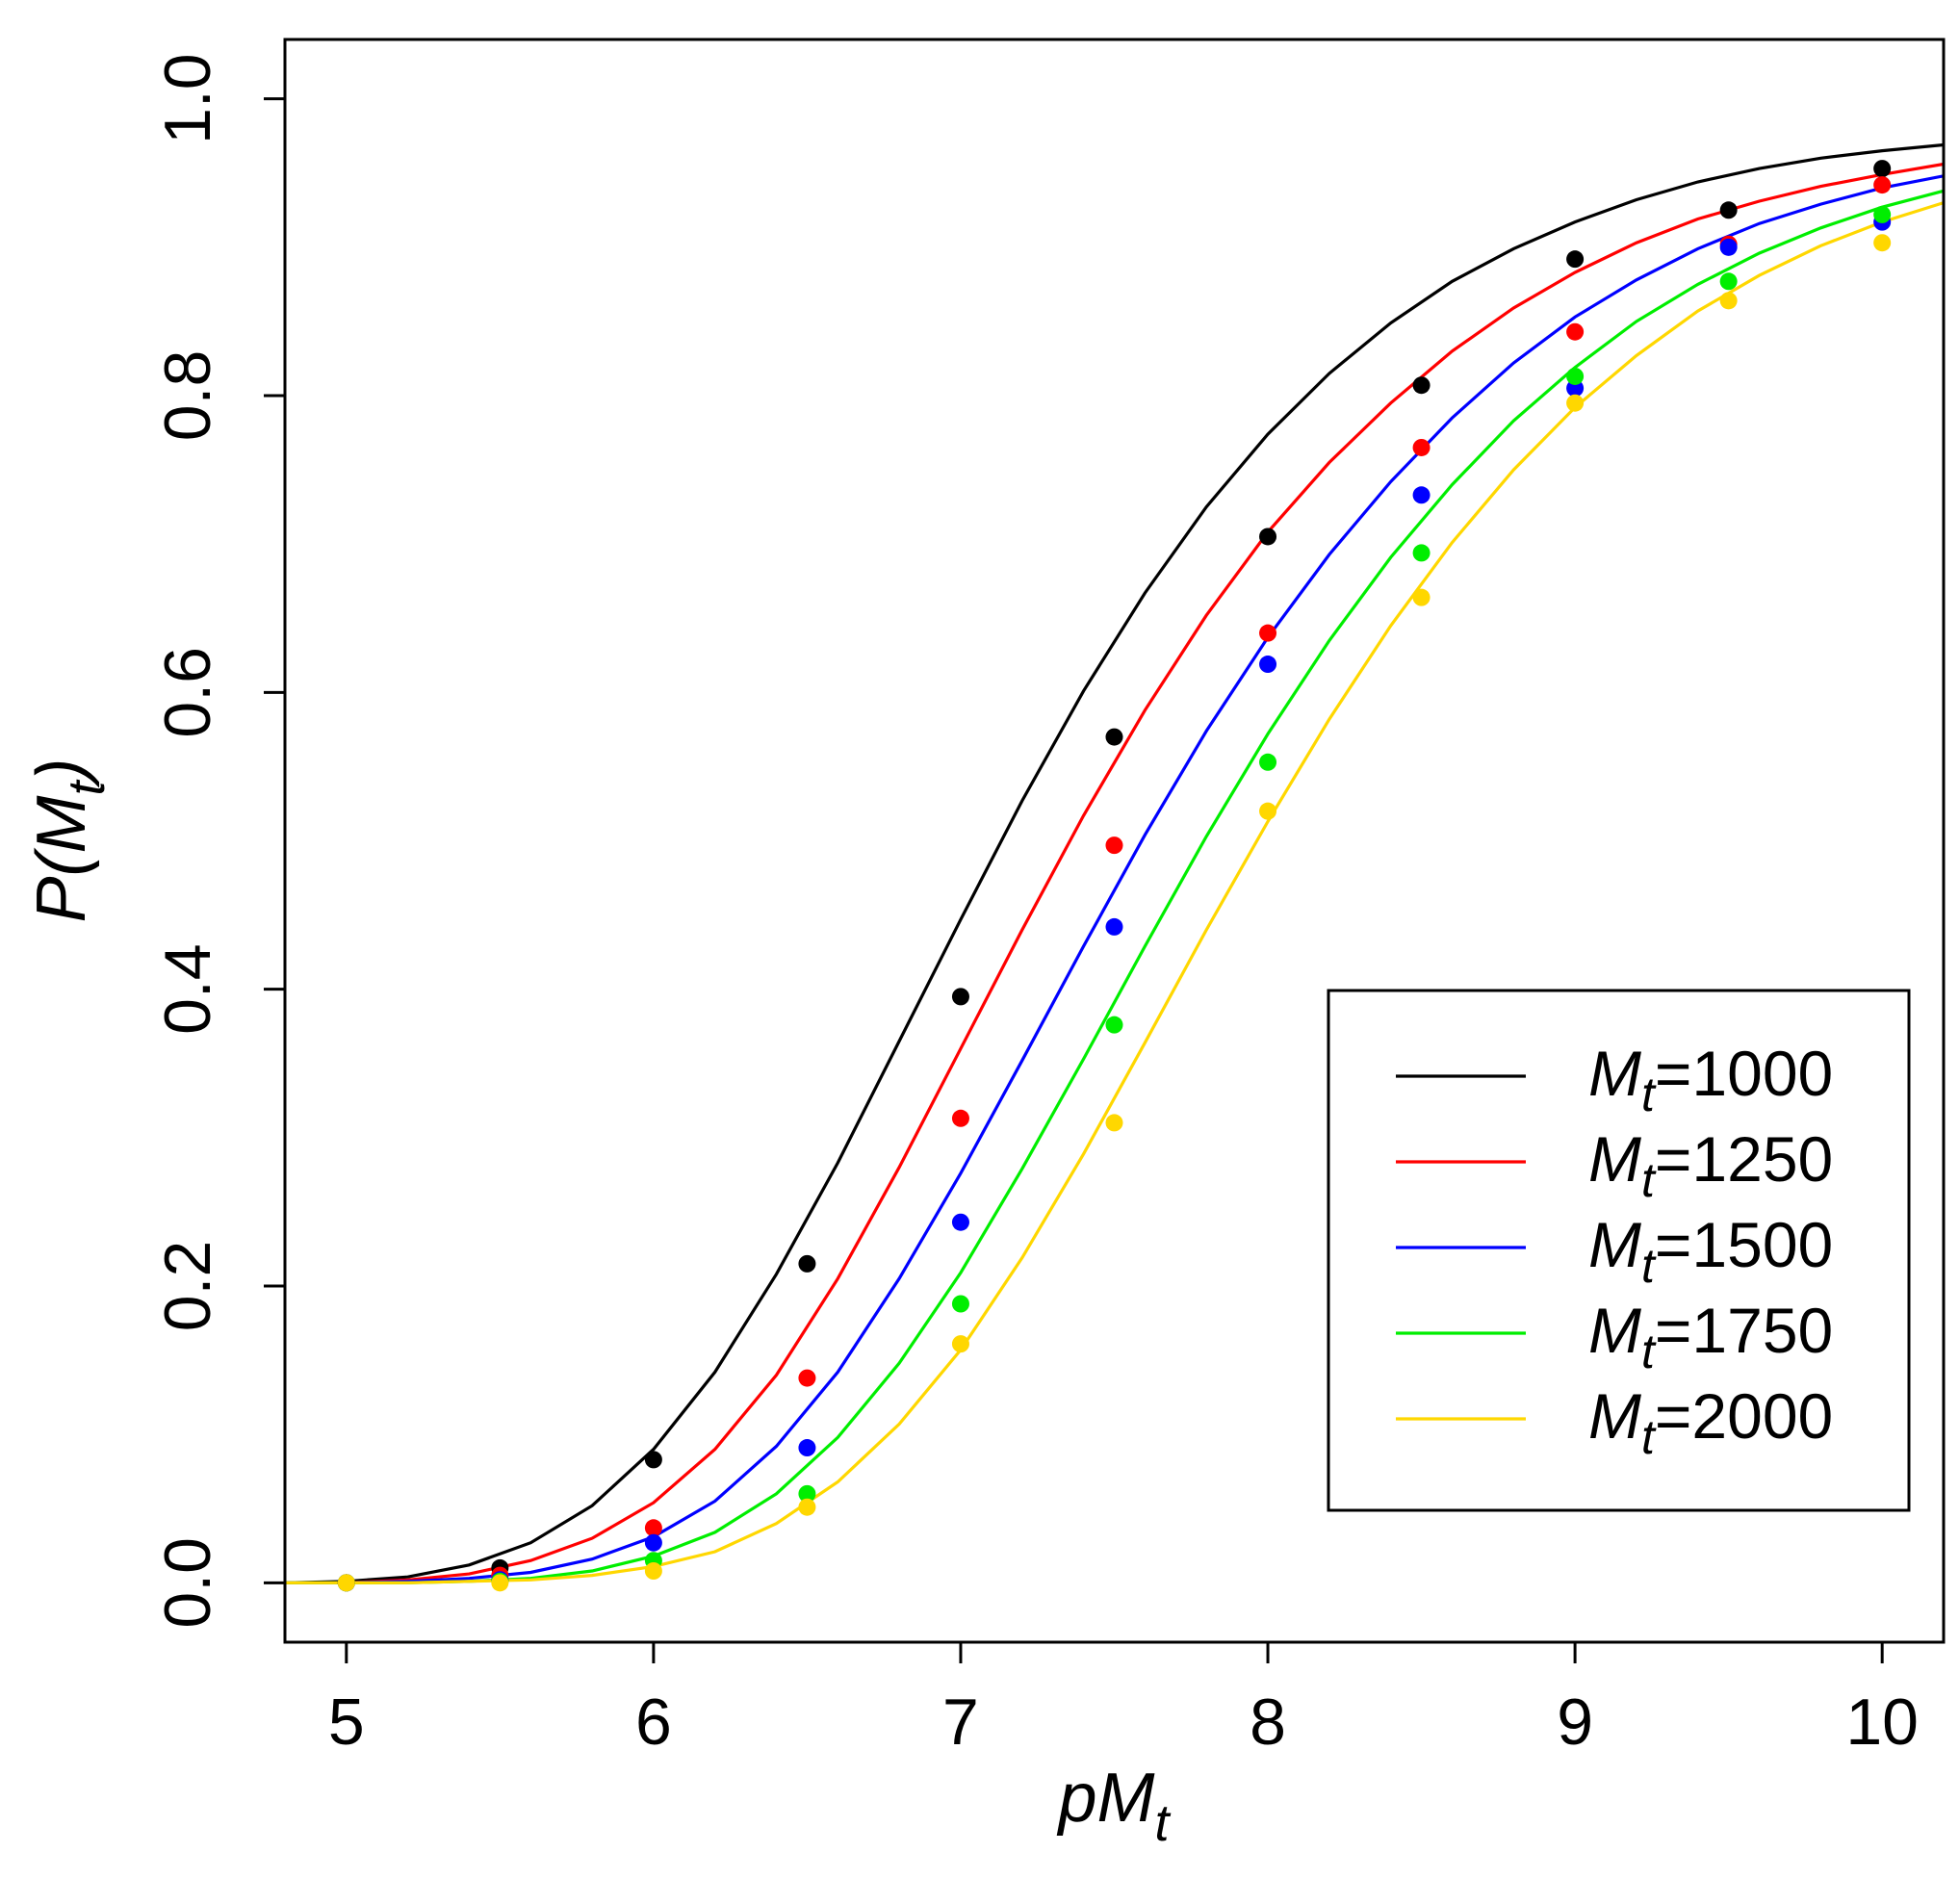  I want to click on y-axis-title: P(Mt), so click(69, 841).